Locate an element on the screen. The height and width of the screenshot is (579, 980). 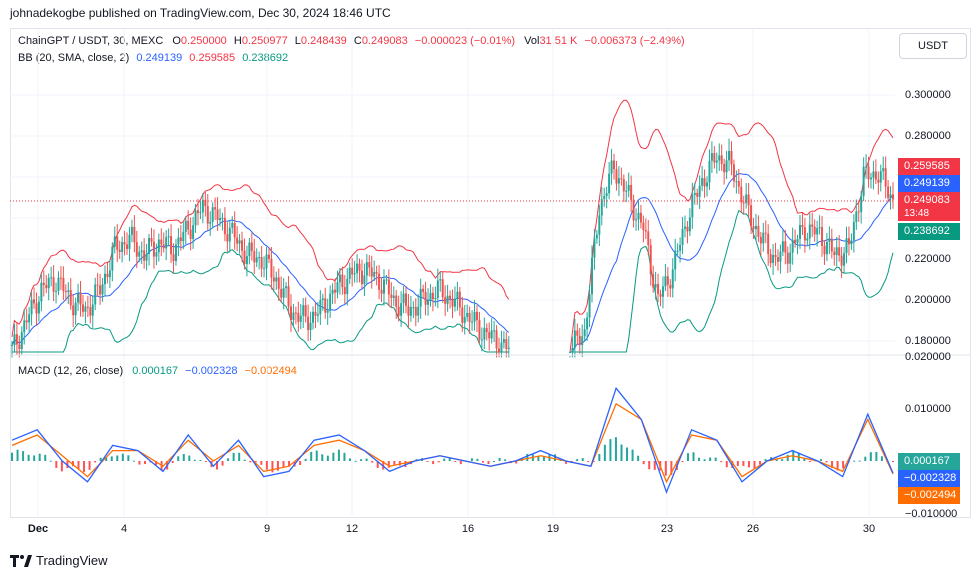
x-tick: 26 is located at coordinates (753, 529).